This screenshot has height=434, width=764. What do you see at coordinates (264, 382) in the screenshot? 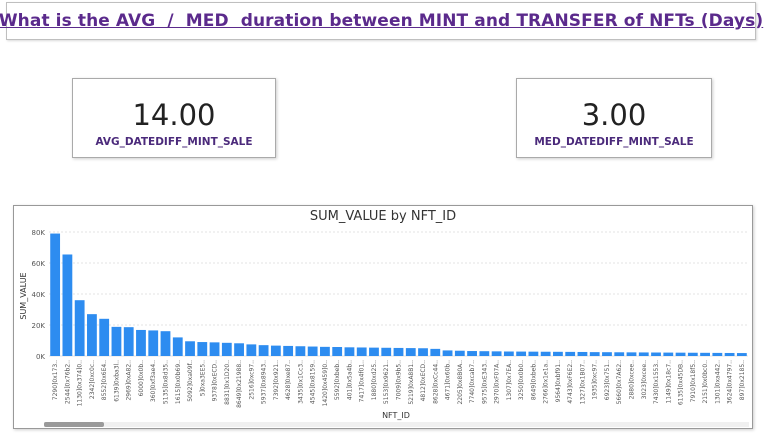
I see `x-tick-label: 5937]0x8943..` at bounding box center [264, 382].